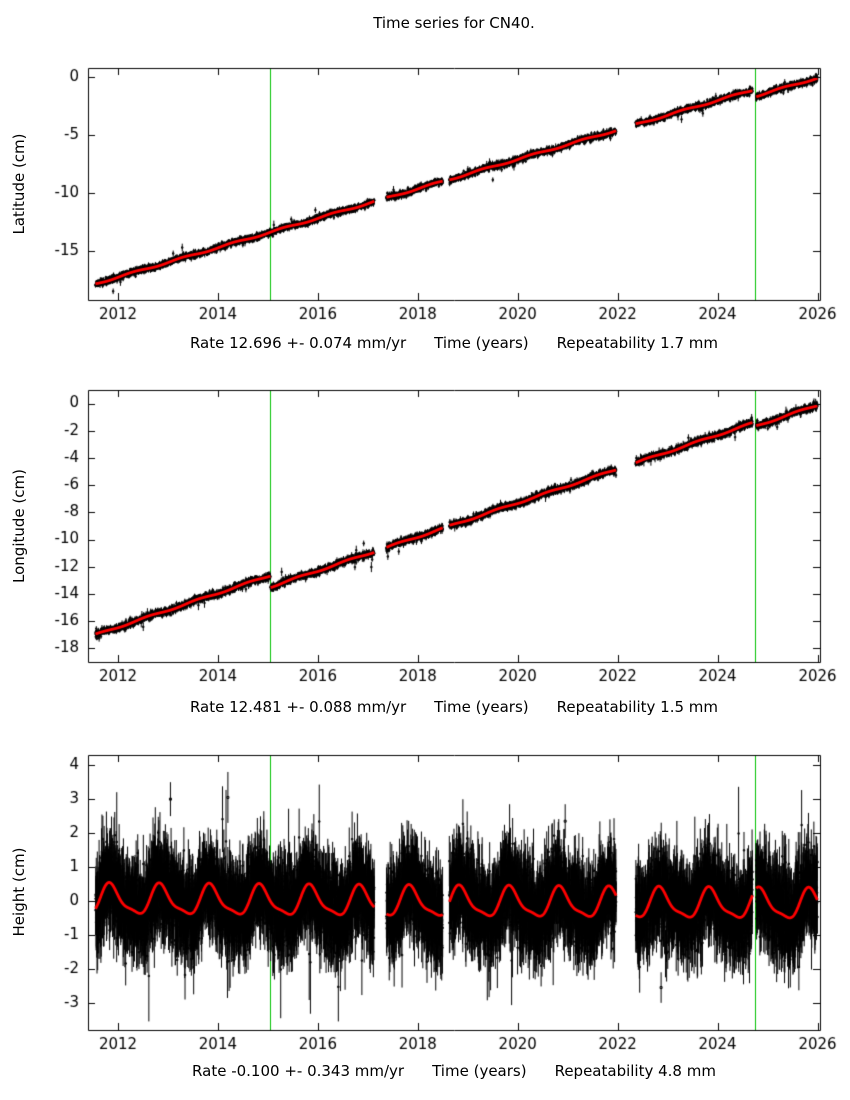  Describe the element at coordinates (298, 343) in the screenshot. I see `latitude-rate-label: Rate 12.696 +- 0.074 mm/yr` at that location.